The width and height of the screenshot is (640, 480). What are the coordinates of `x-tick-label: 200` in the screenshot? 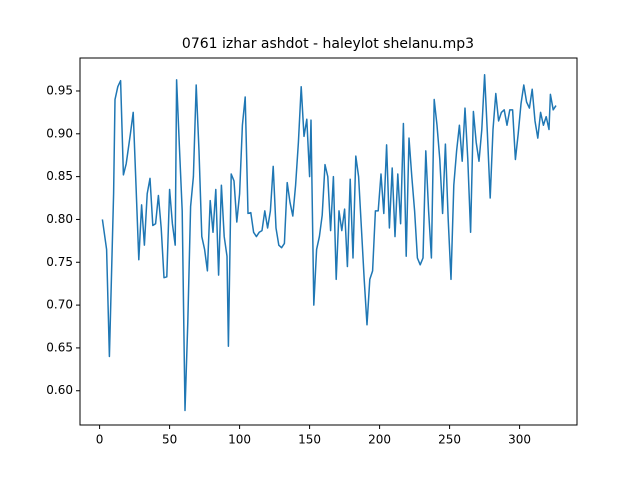 It's located at (379, 440).